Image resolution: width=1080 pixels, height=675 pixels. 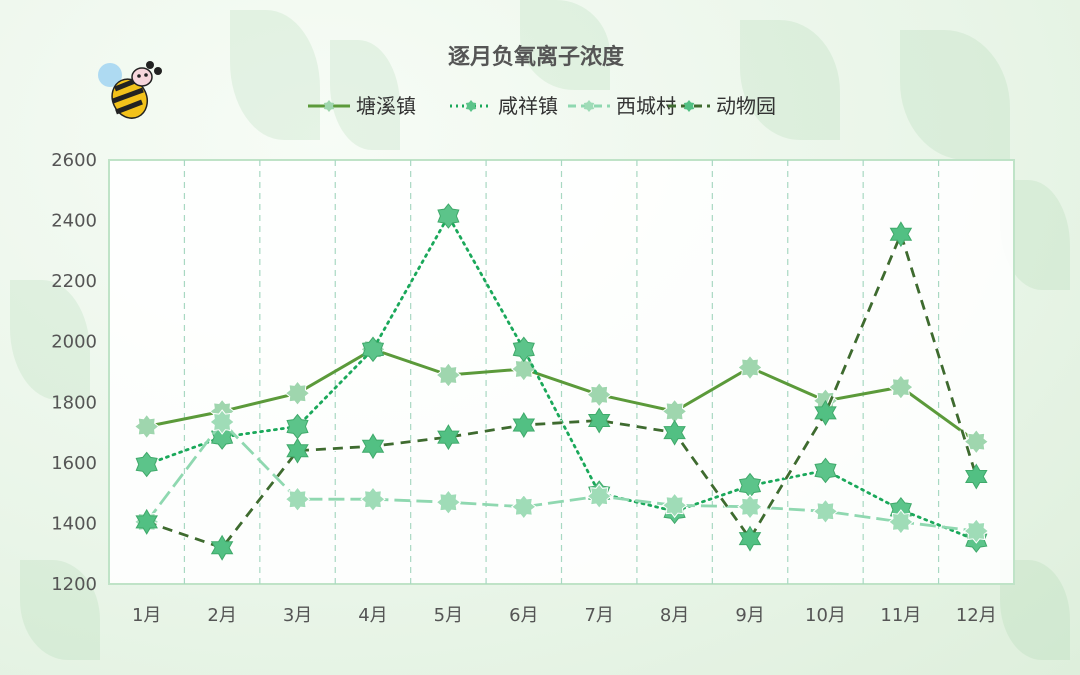 What do you see at coordinates (536, 57) in the screenshot?
I see `chart-title: 逐月负氧离子浓度` at bounding box center [536, 57].